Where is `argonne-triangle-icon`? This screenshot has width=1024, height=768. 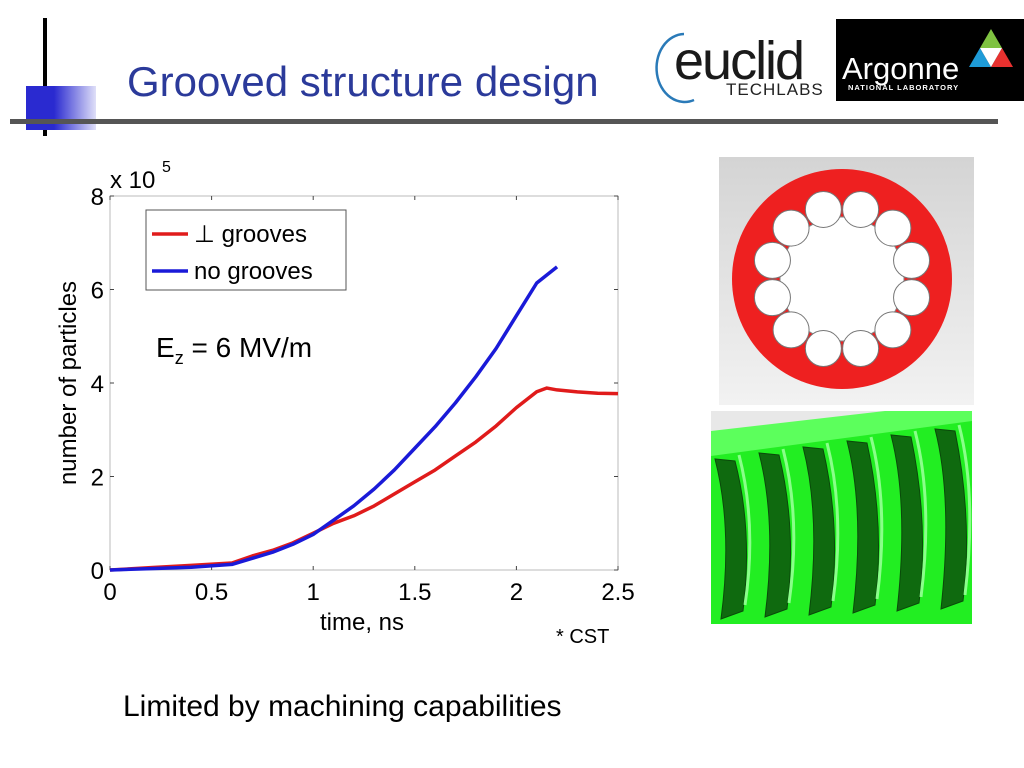
argonne-triangle-icon is located at coordinates (991, 48).